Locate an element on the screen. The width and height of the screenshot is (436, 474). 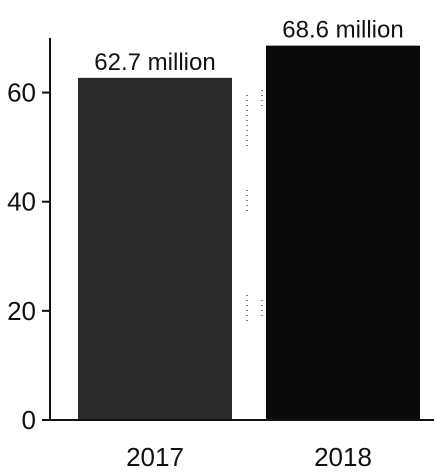
y-tick-label-20: 20 is located at coordinates (21, 311).